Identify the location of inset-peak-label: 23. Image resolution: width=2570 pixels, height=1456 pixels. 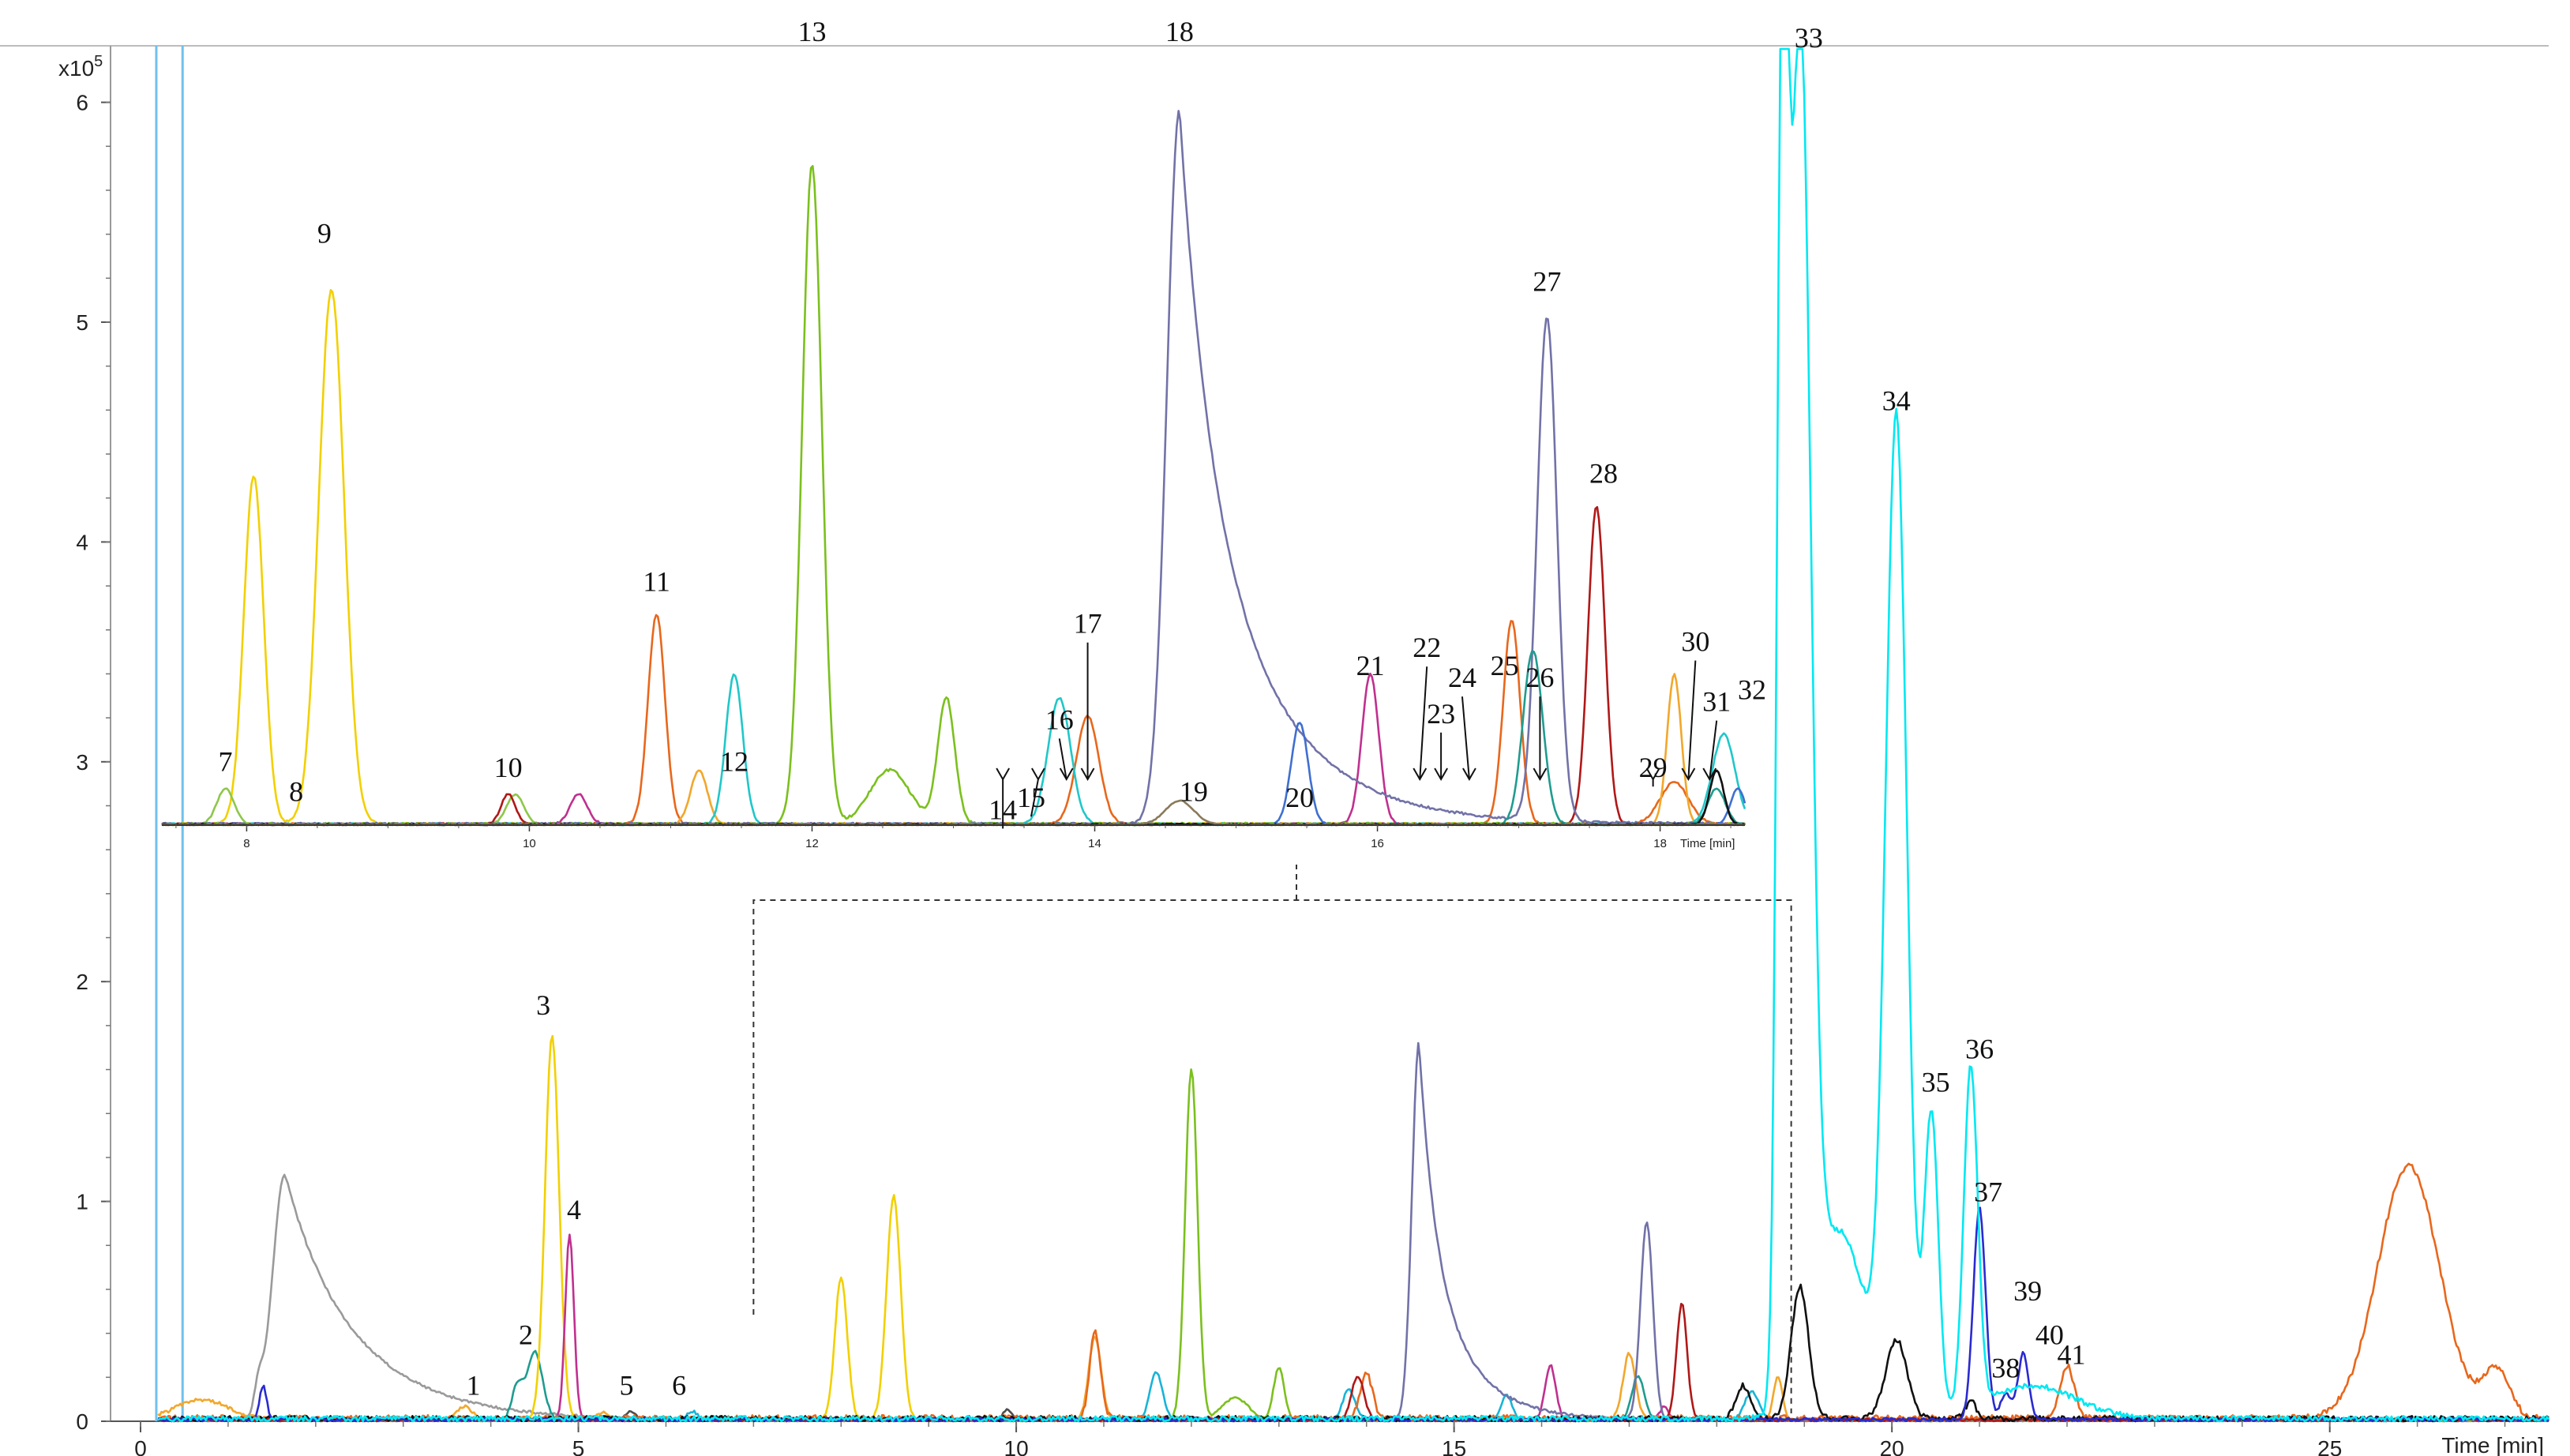
(1441, 714).